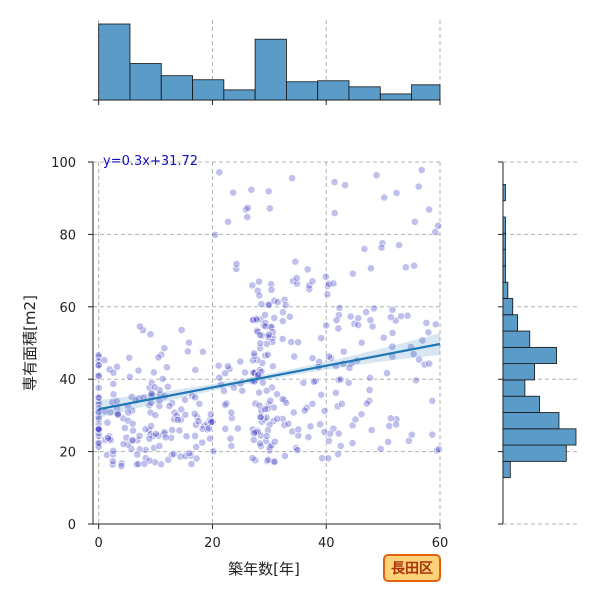 Image resolution: width=600 pixels, height=600 pixels. Describe the element at coordinates (67, 453) in the screenshot. I see `y-tick-label: 20` at that location.